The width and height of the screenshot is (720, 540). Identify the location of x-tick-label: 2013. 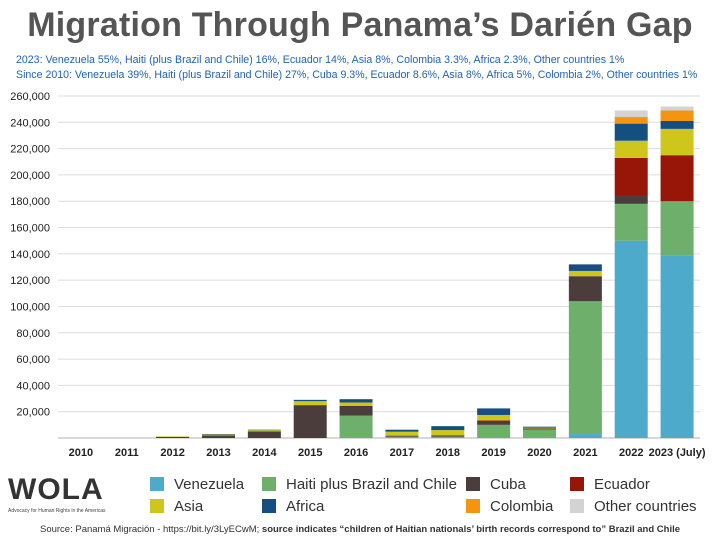
(218, 453).